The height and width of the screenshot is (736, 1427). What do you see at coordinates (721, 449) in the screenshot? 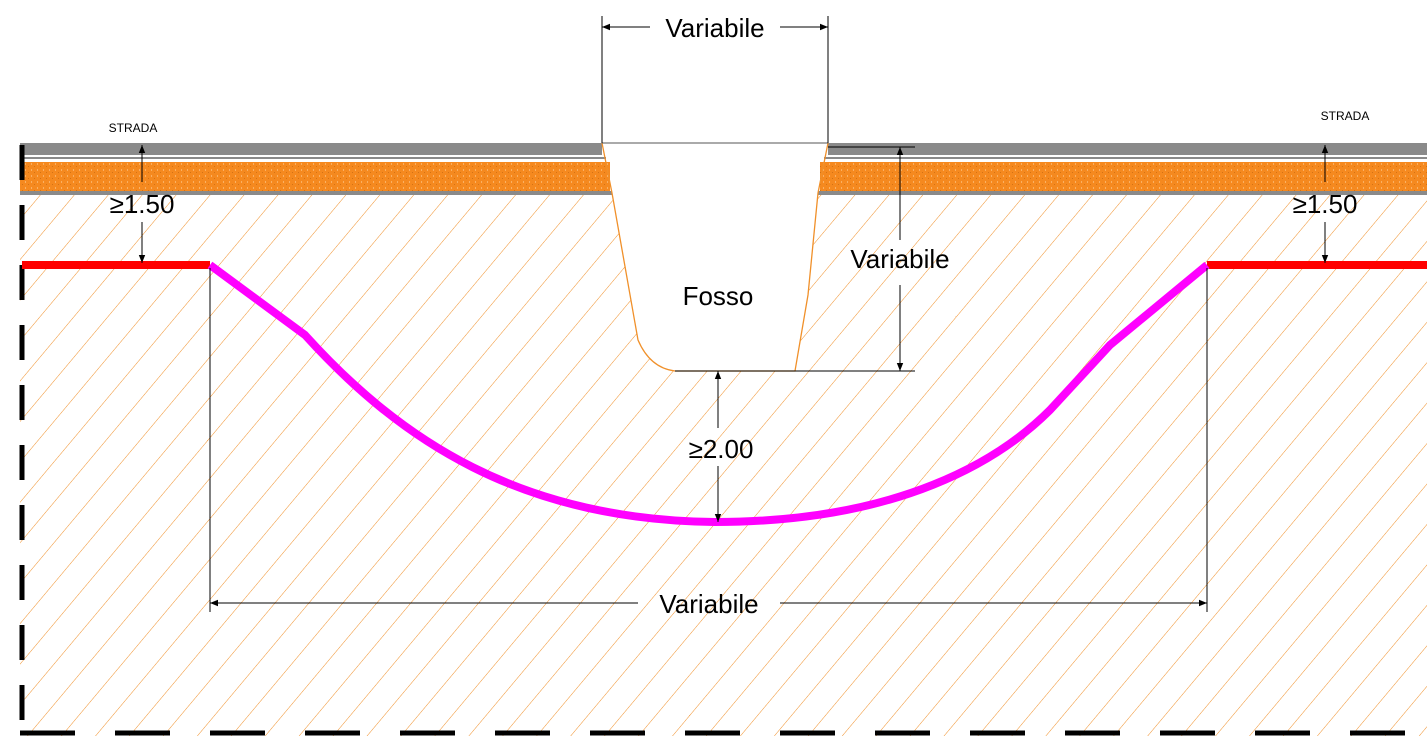
I see `label-min-below-ditch: ≥2.00` at bounding box center [721, 449].